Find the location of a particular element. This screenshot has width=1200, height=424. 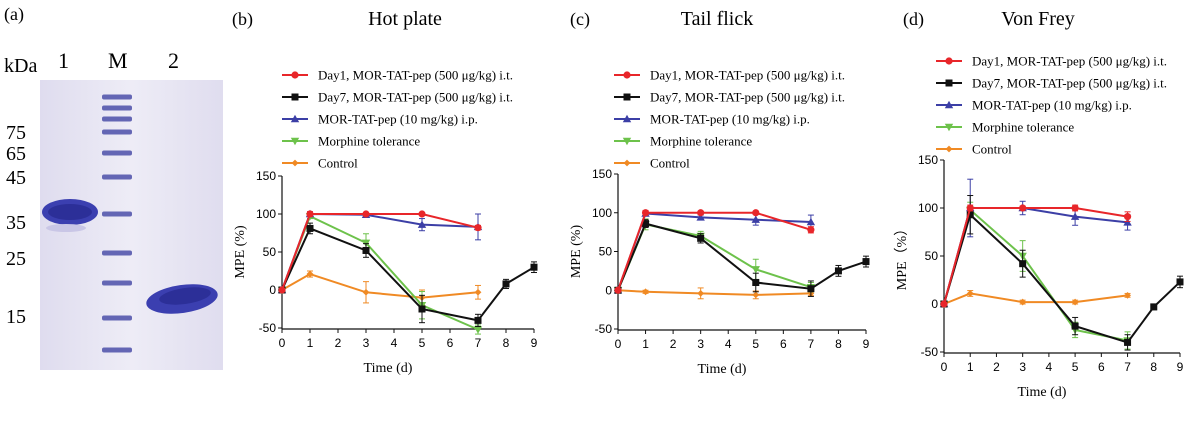

x-tick-label: 7 is located at coordinates (811, 344).